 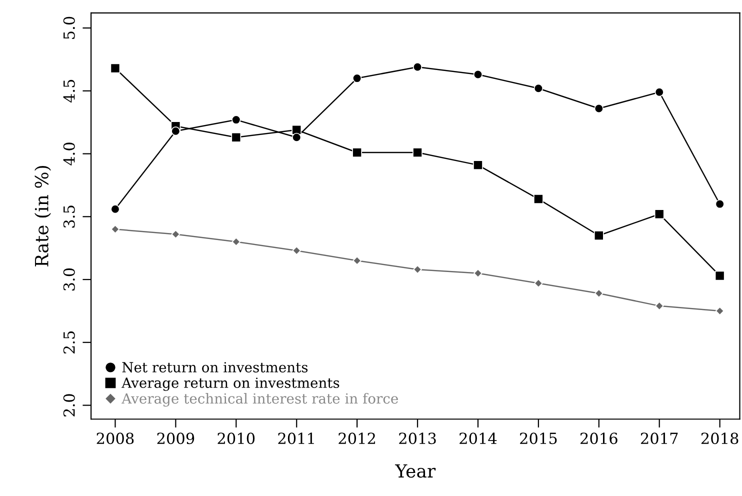 I want to click on legend-label: Average return on investments, so click(x=231, y=384).